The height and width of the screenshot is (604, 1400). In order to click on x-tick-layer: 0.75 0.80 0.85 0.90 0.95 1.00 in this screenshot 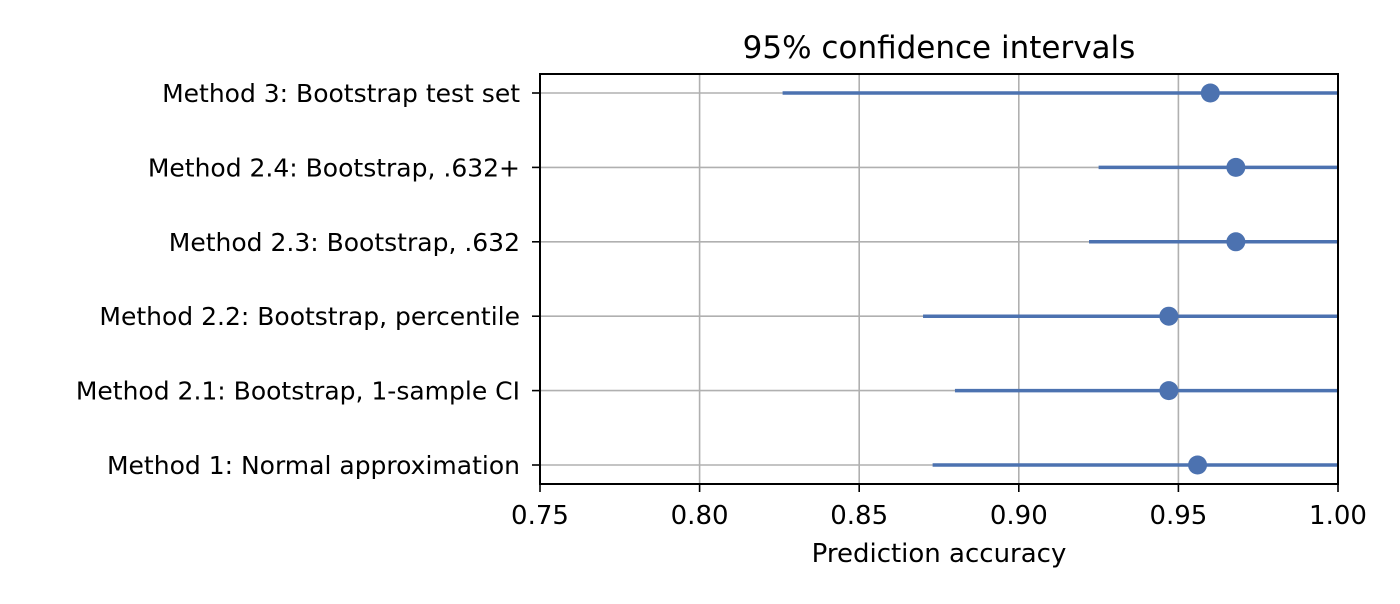, I will do `click(939, 507)`.